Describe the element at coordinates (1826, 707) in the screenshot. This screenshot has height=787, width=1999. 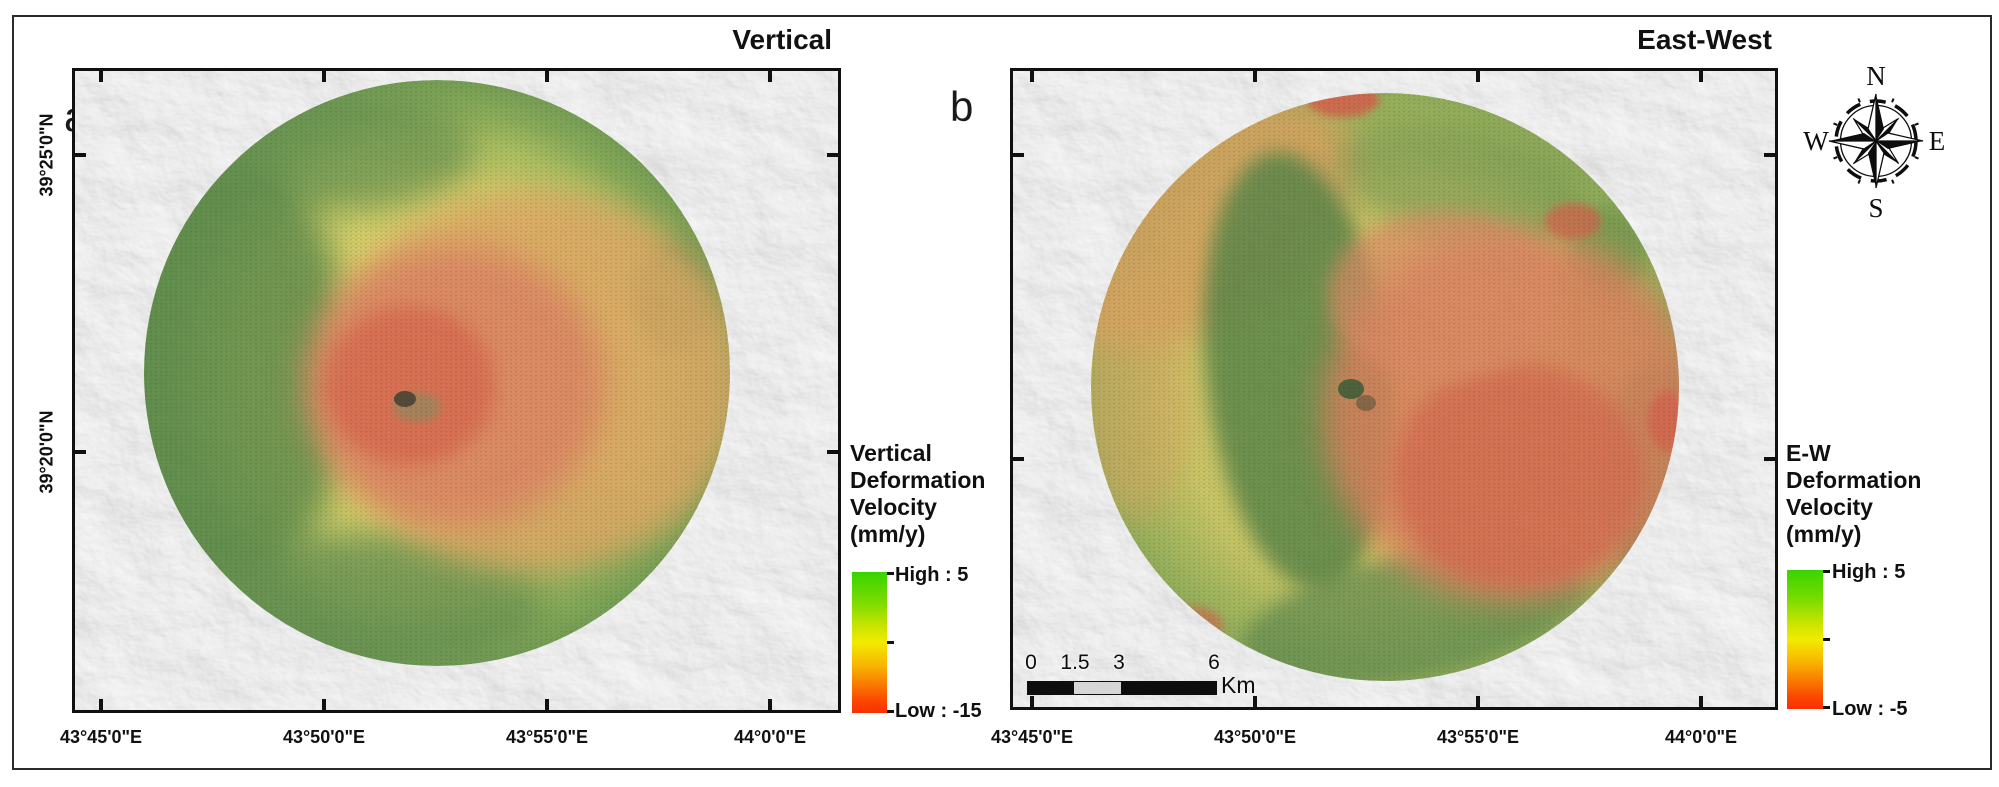
I see `legend-b-ramp-tick-bottom` at that location.